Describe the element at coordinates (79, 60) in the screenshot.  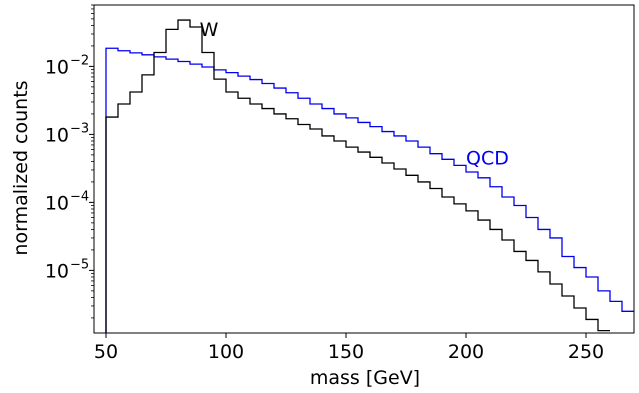
I see `y-tick-exponent: −2` at that location.